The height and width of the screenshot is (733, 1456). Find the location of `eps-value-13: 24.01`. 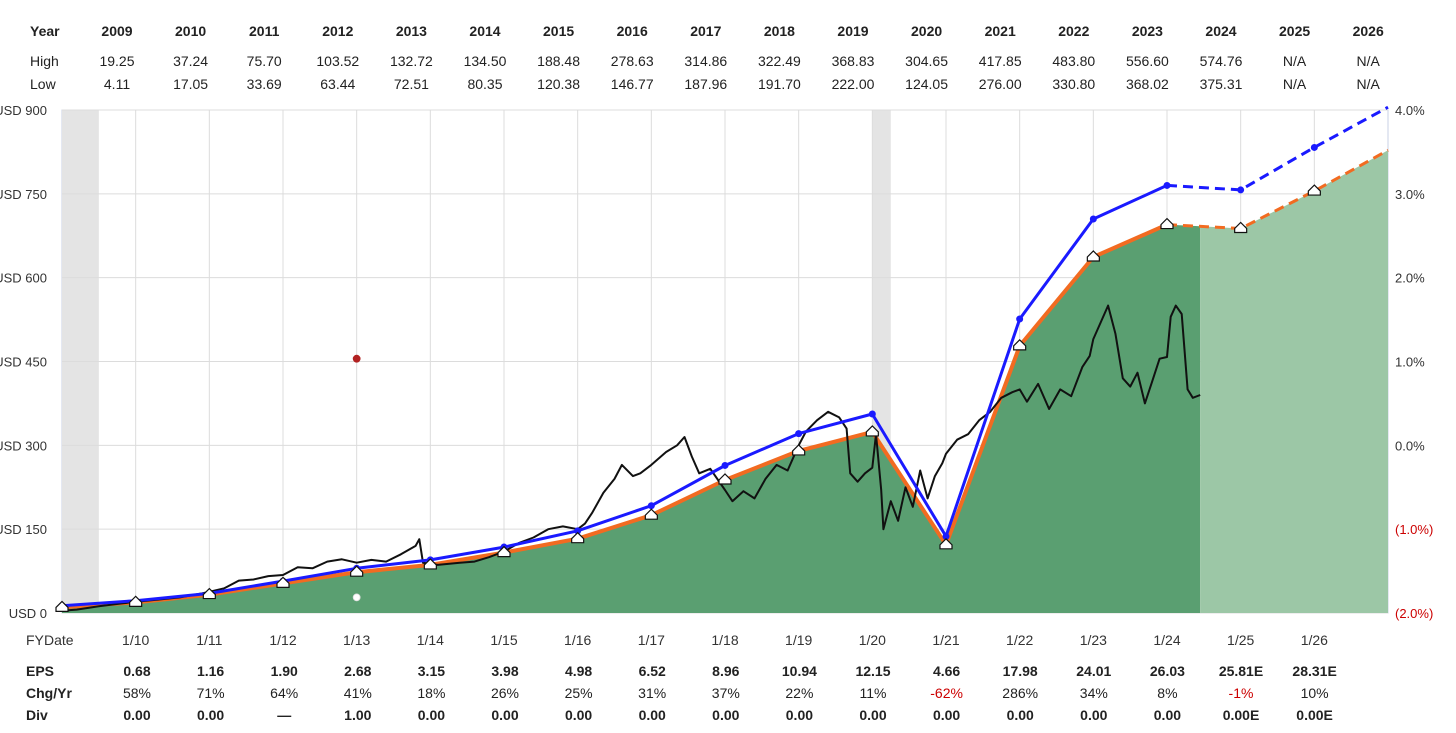

eps-value-13: 24.01 is located at coordinates (1093, 671).